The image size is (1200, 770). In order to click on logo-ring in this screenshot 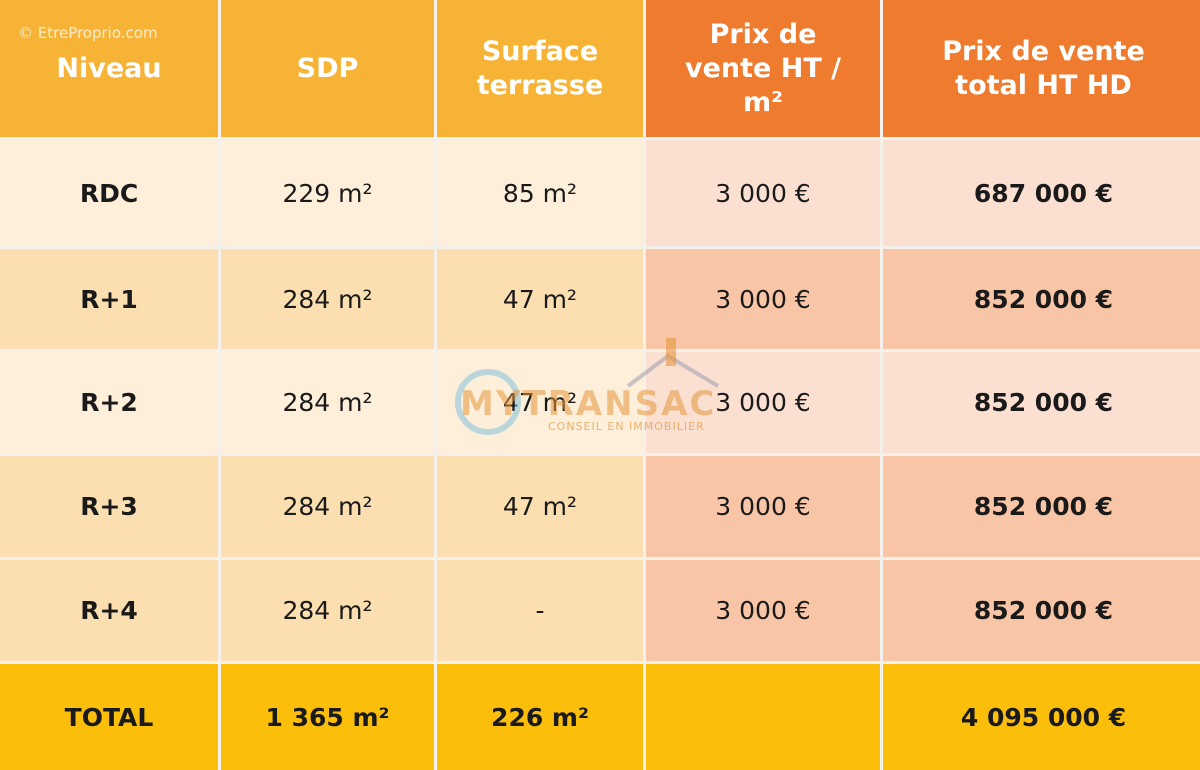, I will do `click(488, 402)`.